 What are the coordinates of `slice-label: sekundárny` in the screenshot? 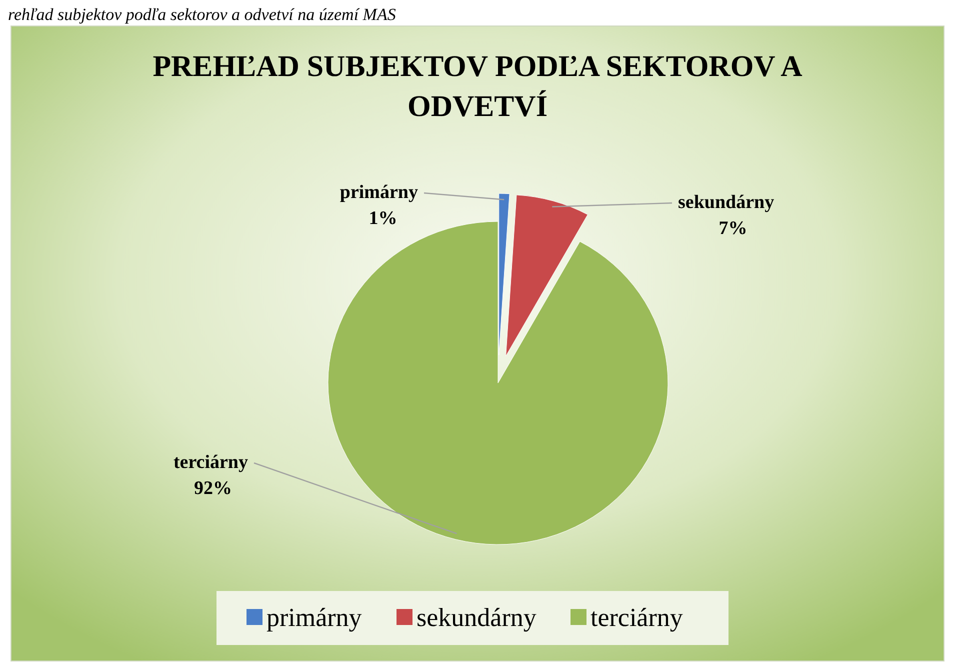 It's located at (726, 202).